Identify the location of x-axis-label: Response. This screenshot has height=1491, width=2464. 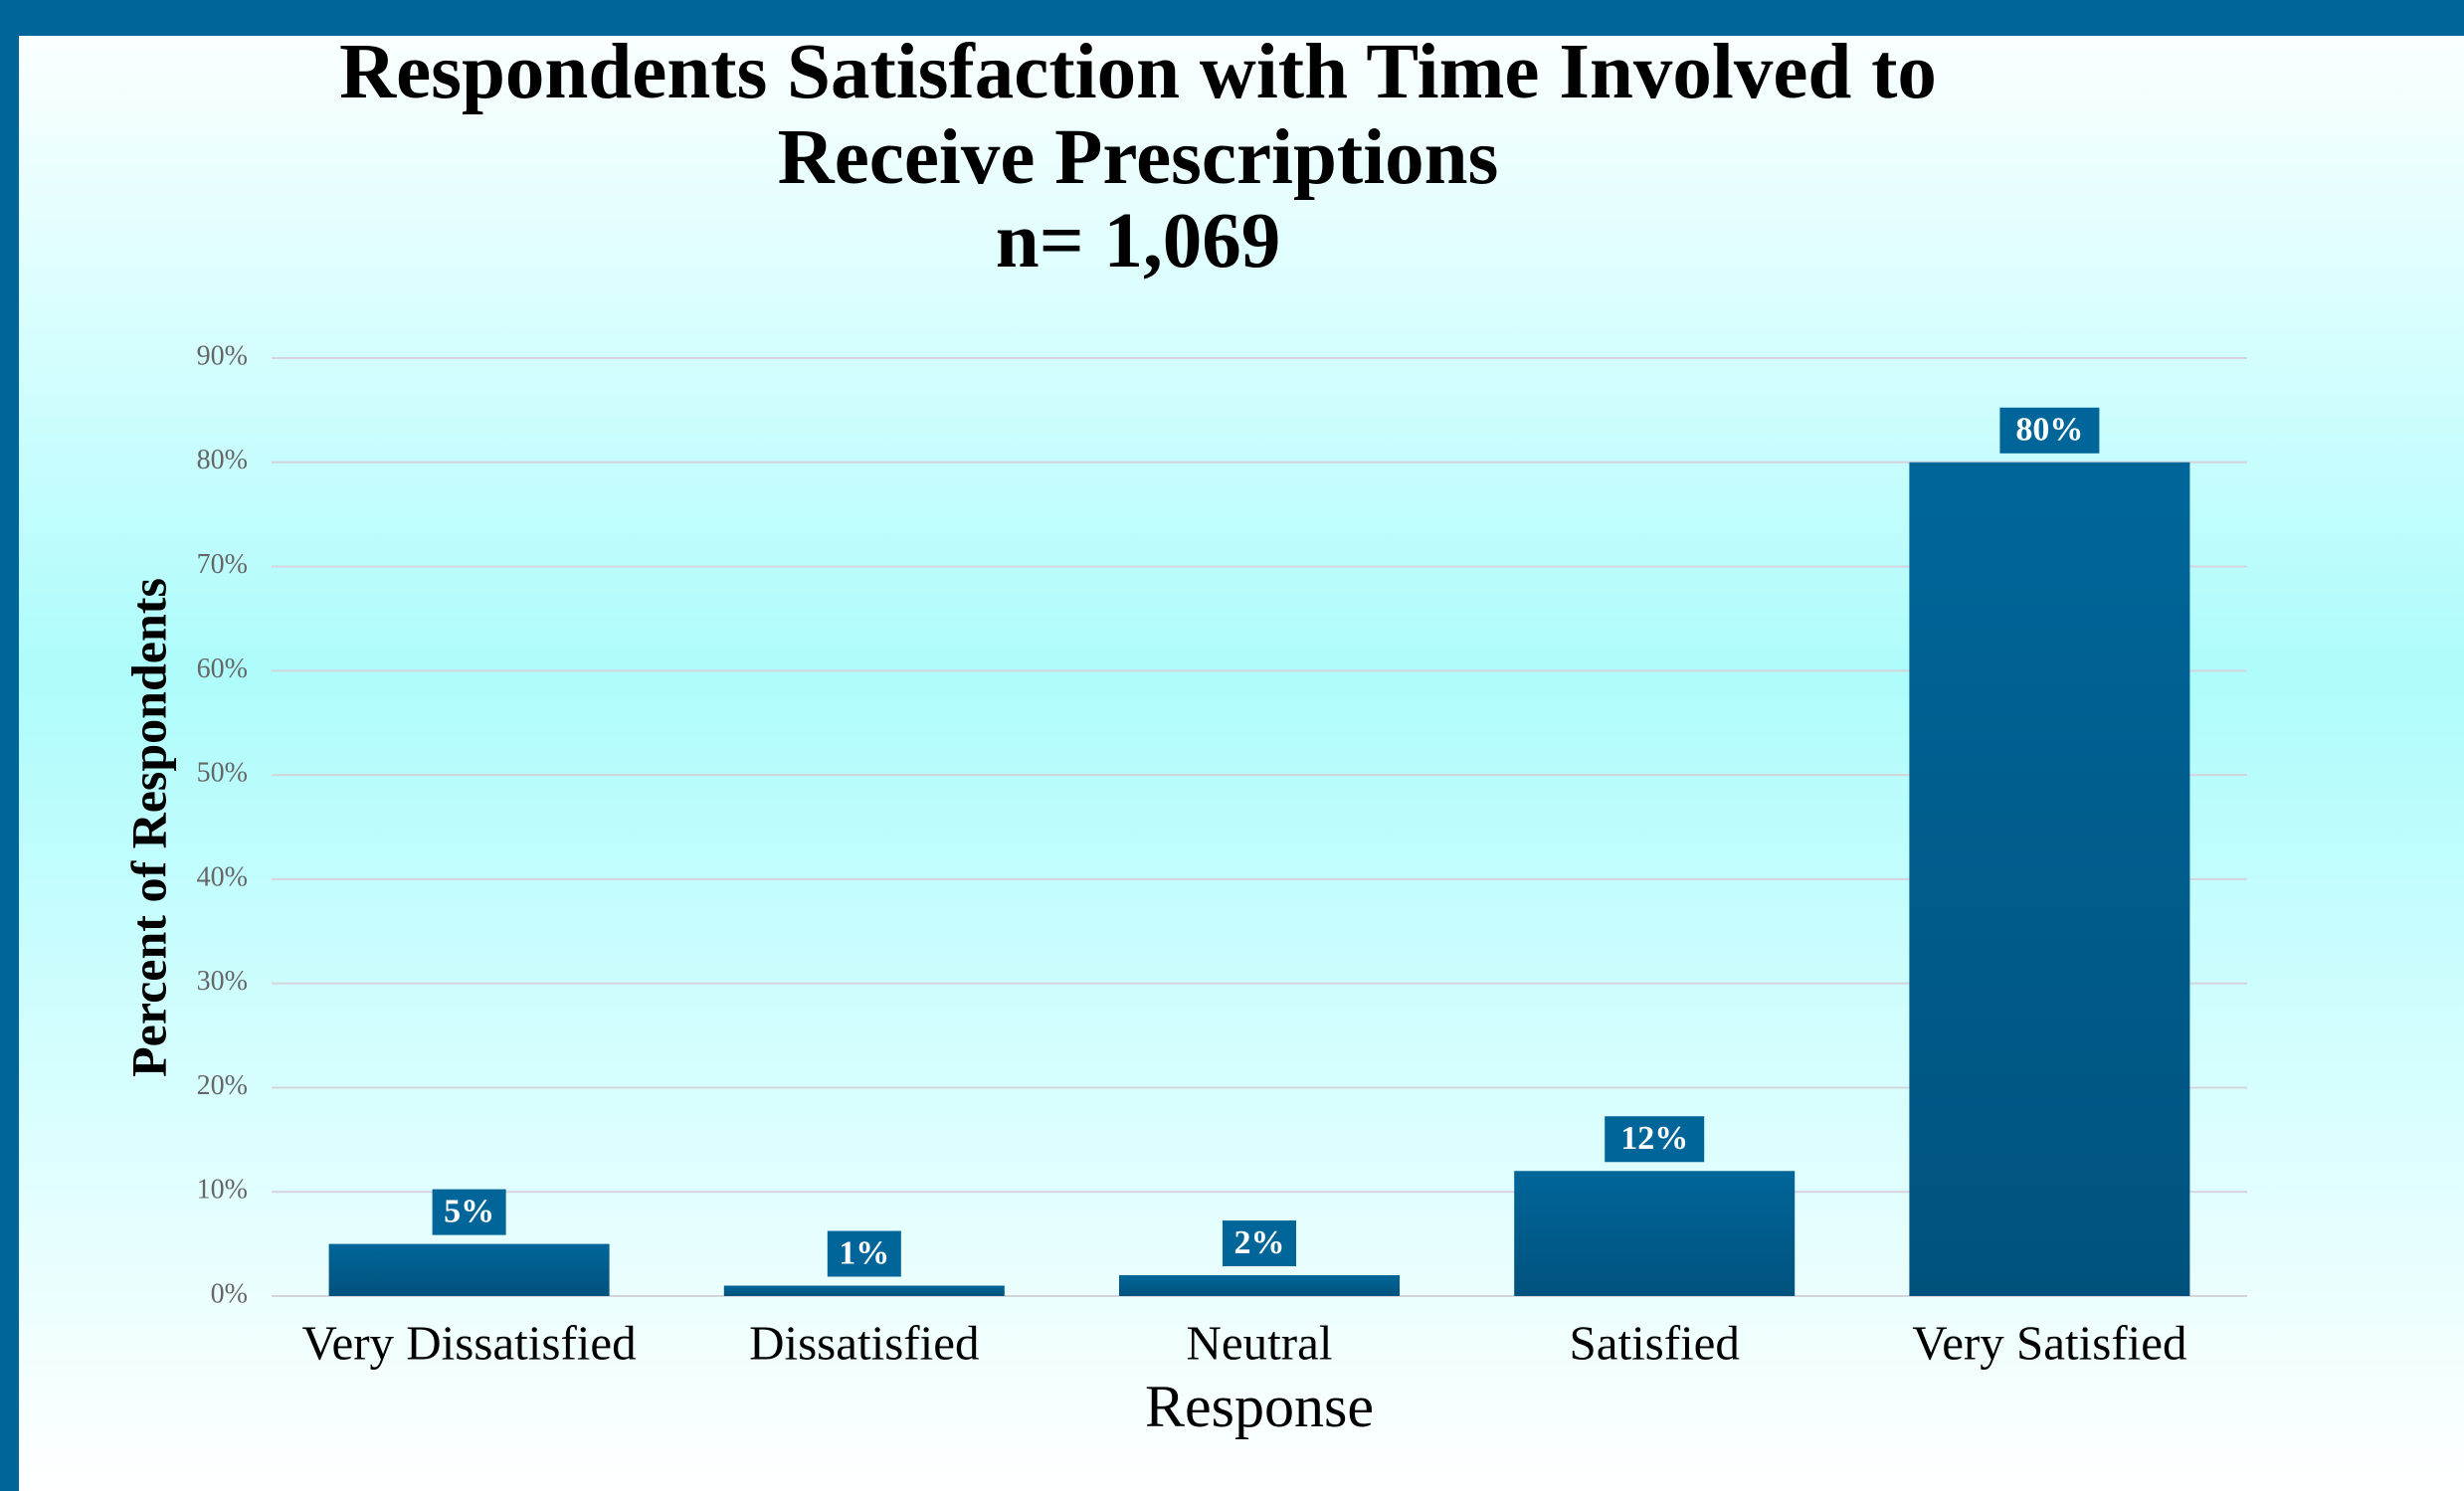
(1259, 1406).